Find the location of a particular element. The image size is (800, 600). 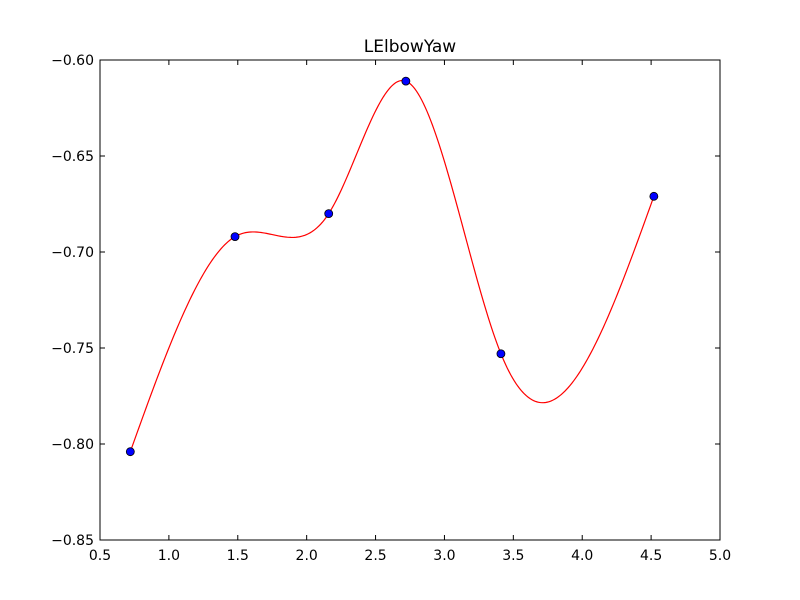

x-tick-label: 5.0 is located at coordinates (720, 556).